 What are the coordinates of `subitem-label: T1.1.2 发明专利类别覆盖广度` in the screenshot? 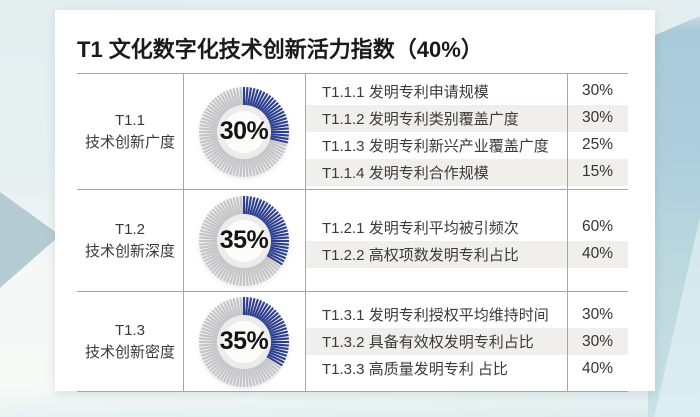 It's located at (420, 119).